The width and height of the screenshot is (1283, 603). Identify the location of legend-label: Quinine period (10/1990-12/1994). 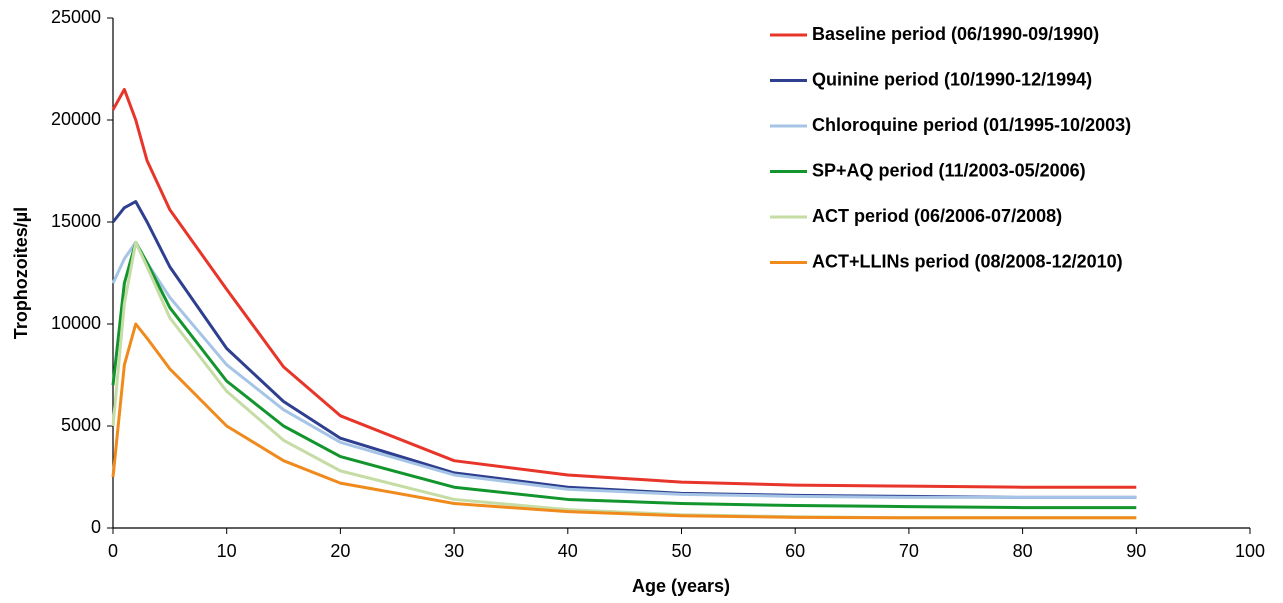
(952, 79).